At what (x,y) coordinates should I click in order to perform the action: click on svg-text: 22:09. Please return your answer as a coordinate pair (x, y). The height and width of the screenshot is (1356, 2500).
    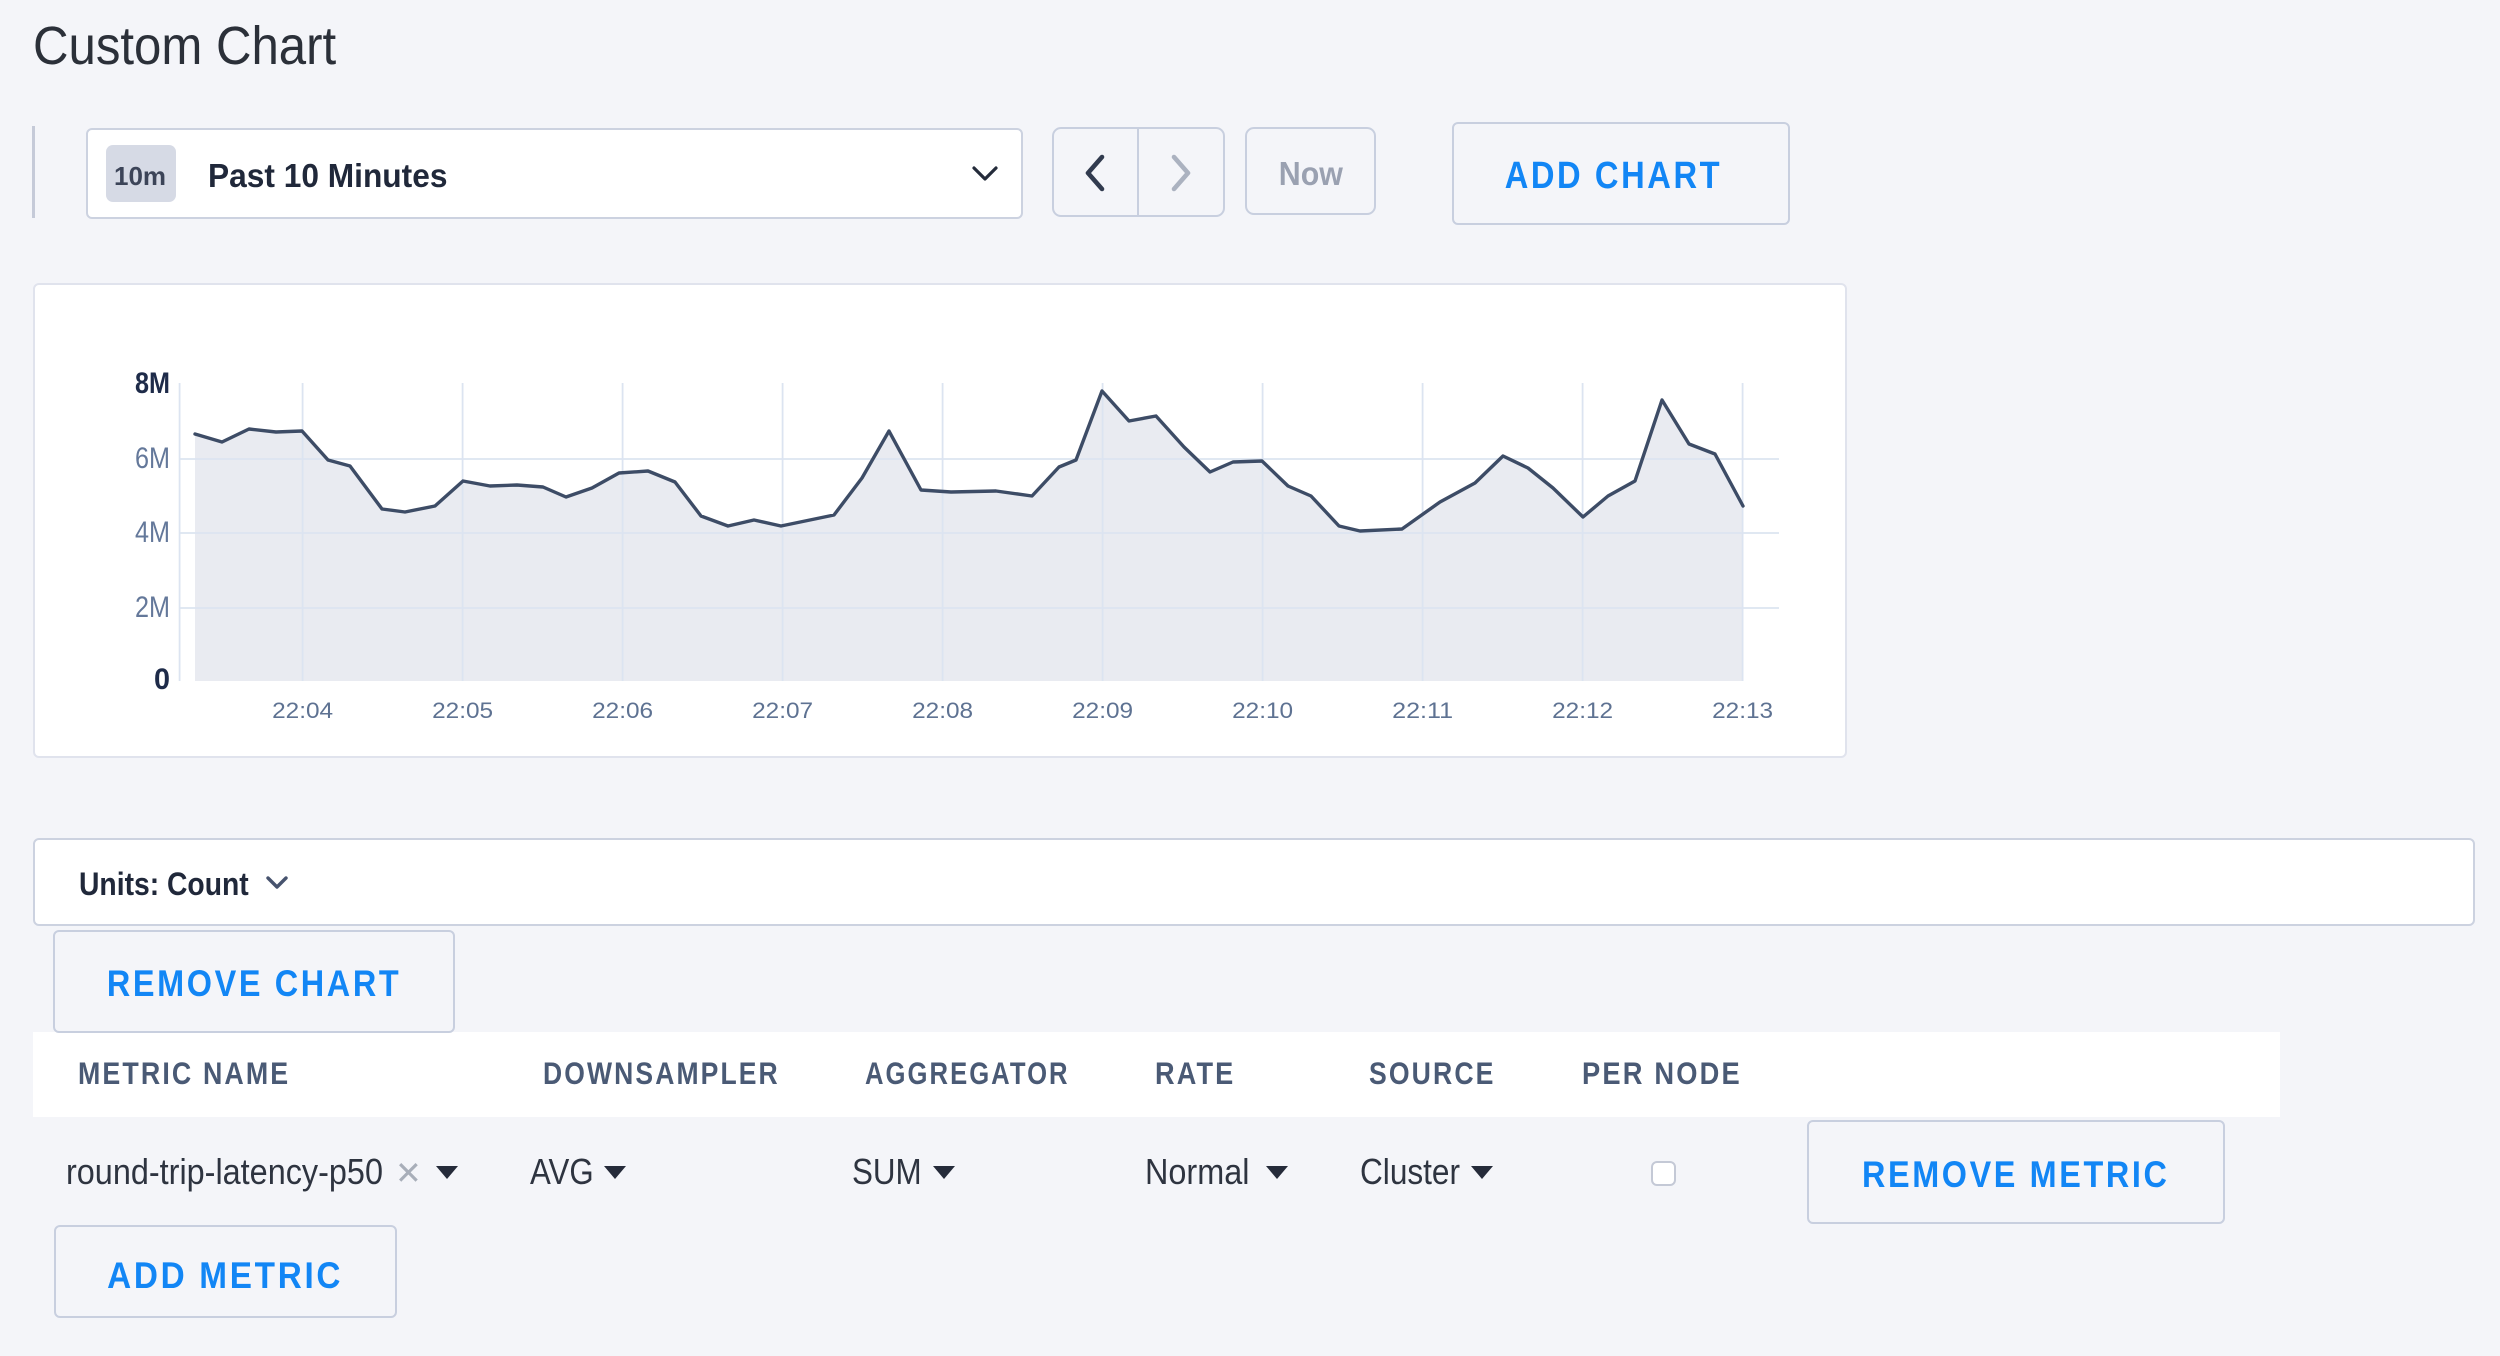
    Looking at the image, I should click on (1102, 710).